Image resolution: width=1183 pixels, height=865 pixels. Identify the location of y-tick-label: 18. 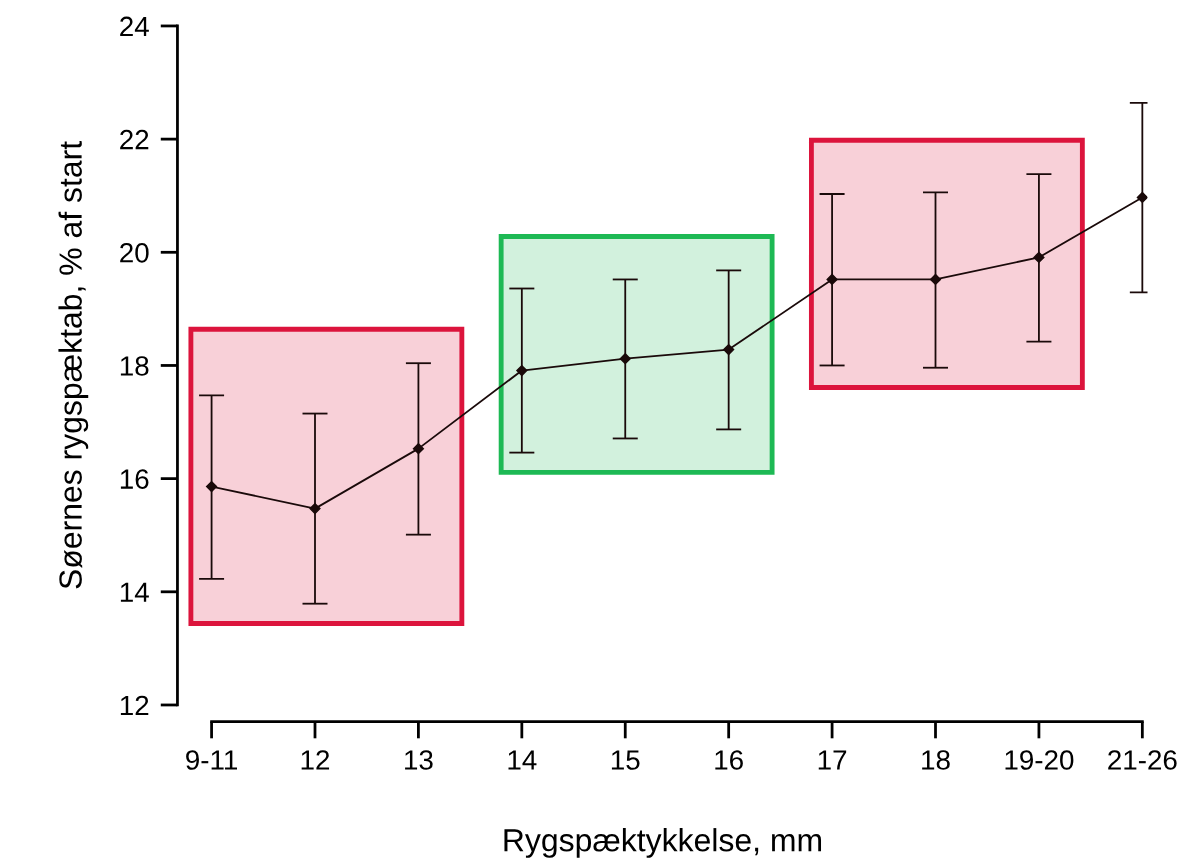
(134, 366).